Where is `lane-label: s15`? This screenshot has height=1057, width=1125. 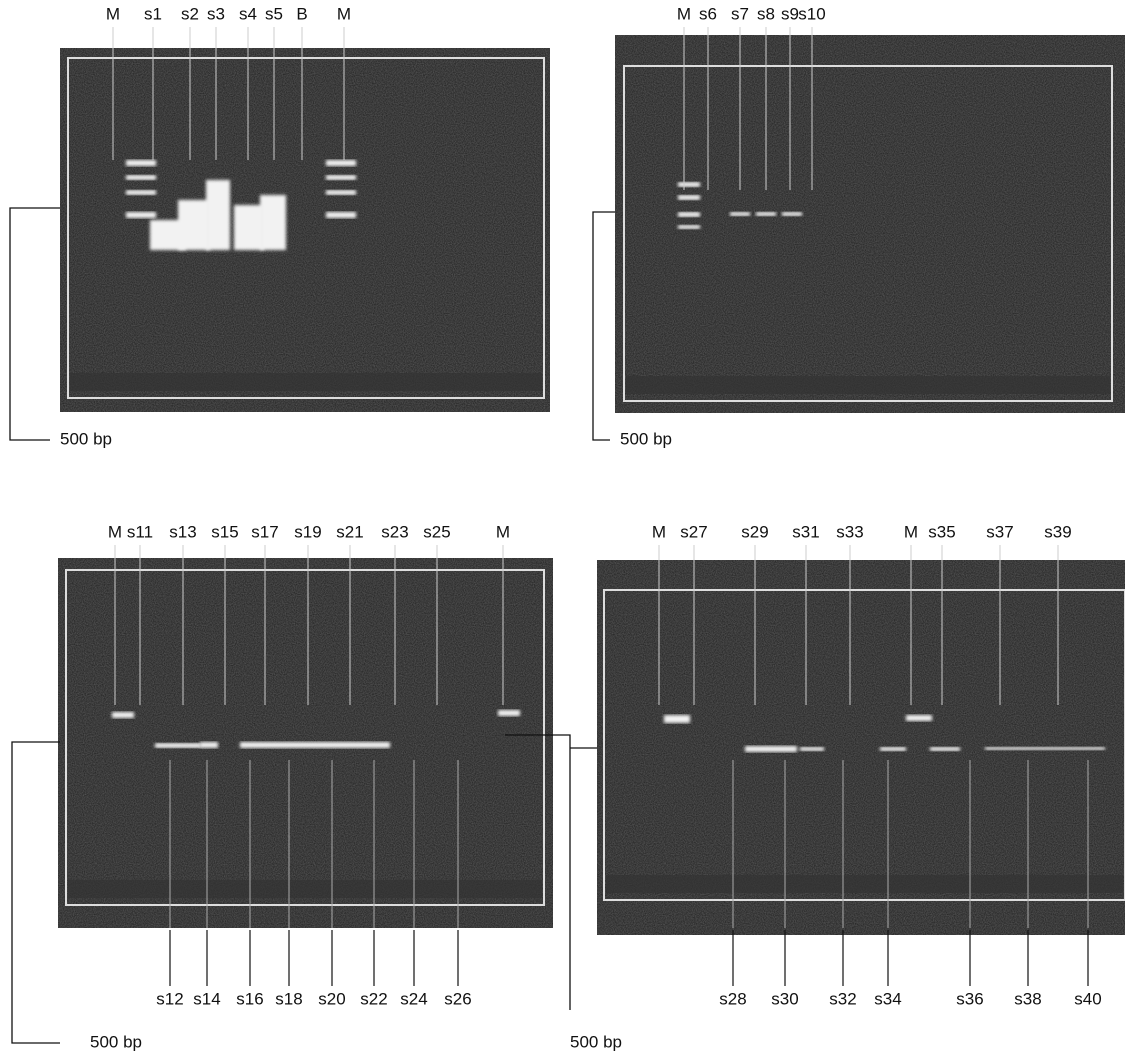 lane-label: s15 is located at coordinates (224, 531).